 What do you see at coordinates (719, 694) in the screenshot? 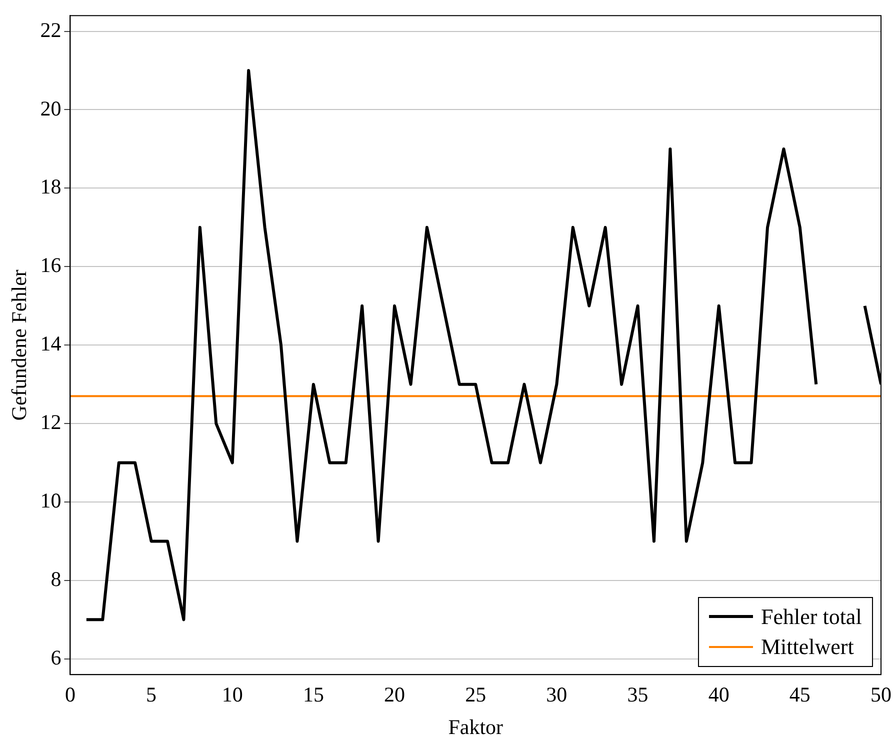
I see `x-tick-label: 40` at bounding box center [719, 694].